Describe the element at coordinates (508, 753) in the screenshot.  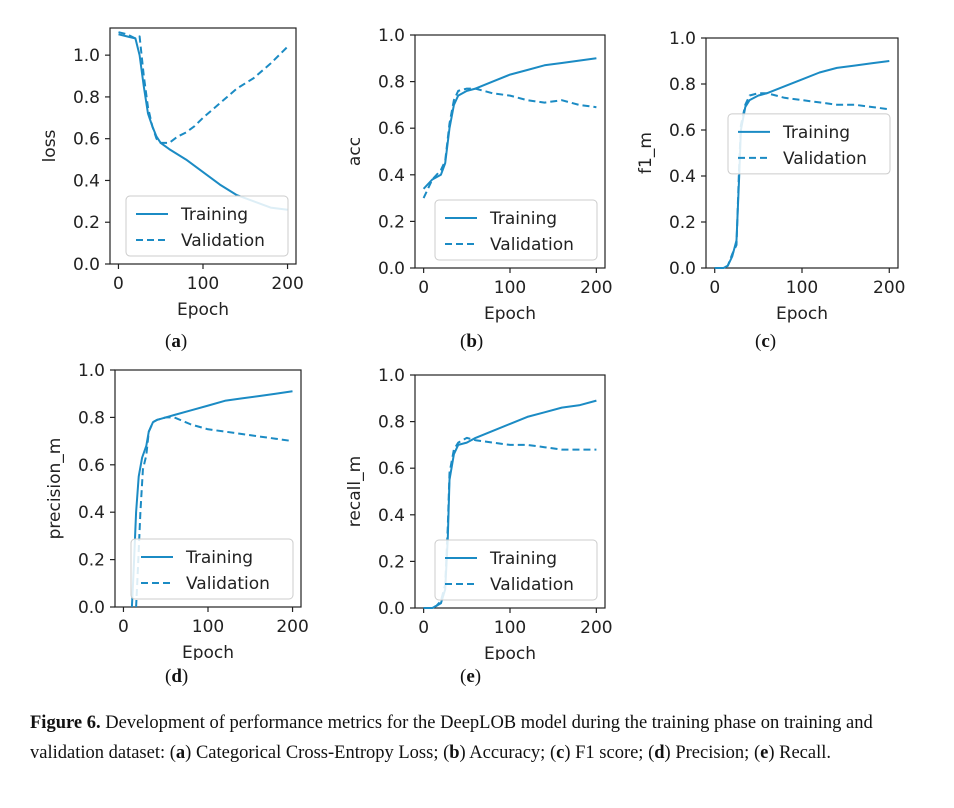
I see `caption-c4: ) Accuracy; (` at that location.